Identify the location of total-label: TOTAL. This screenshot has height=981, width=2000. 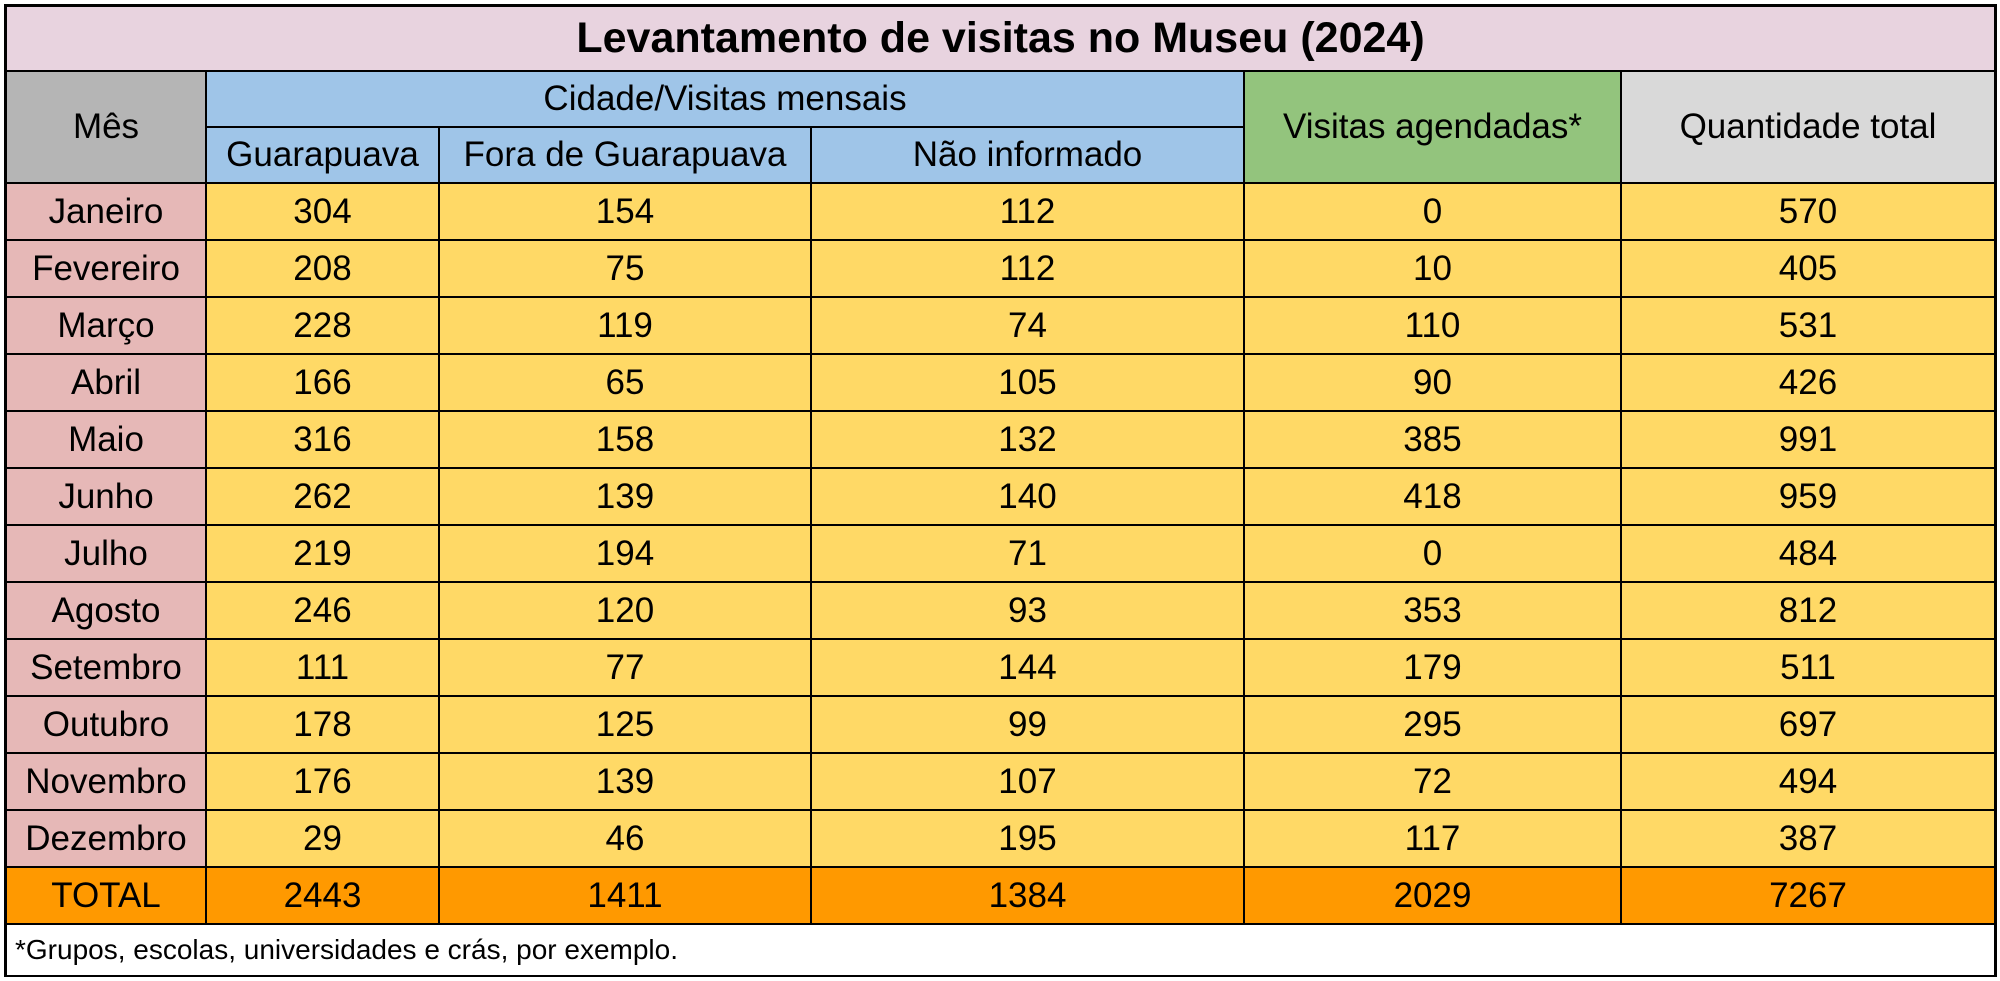
(107, 895).